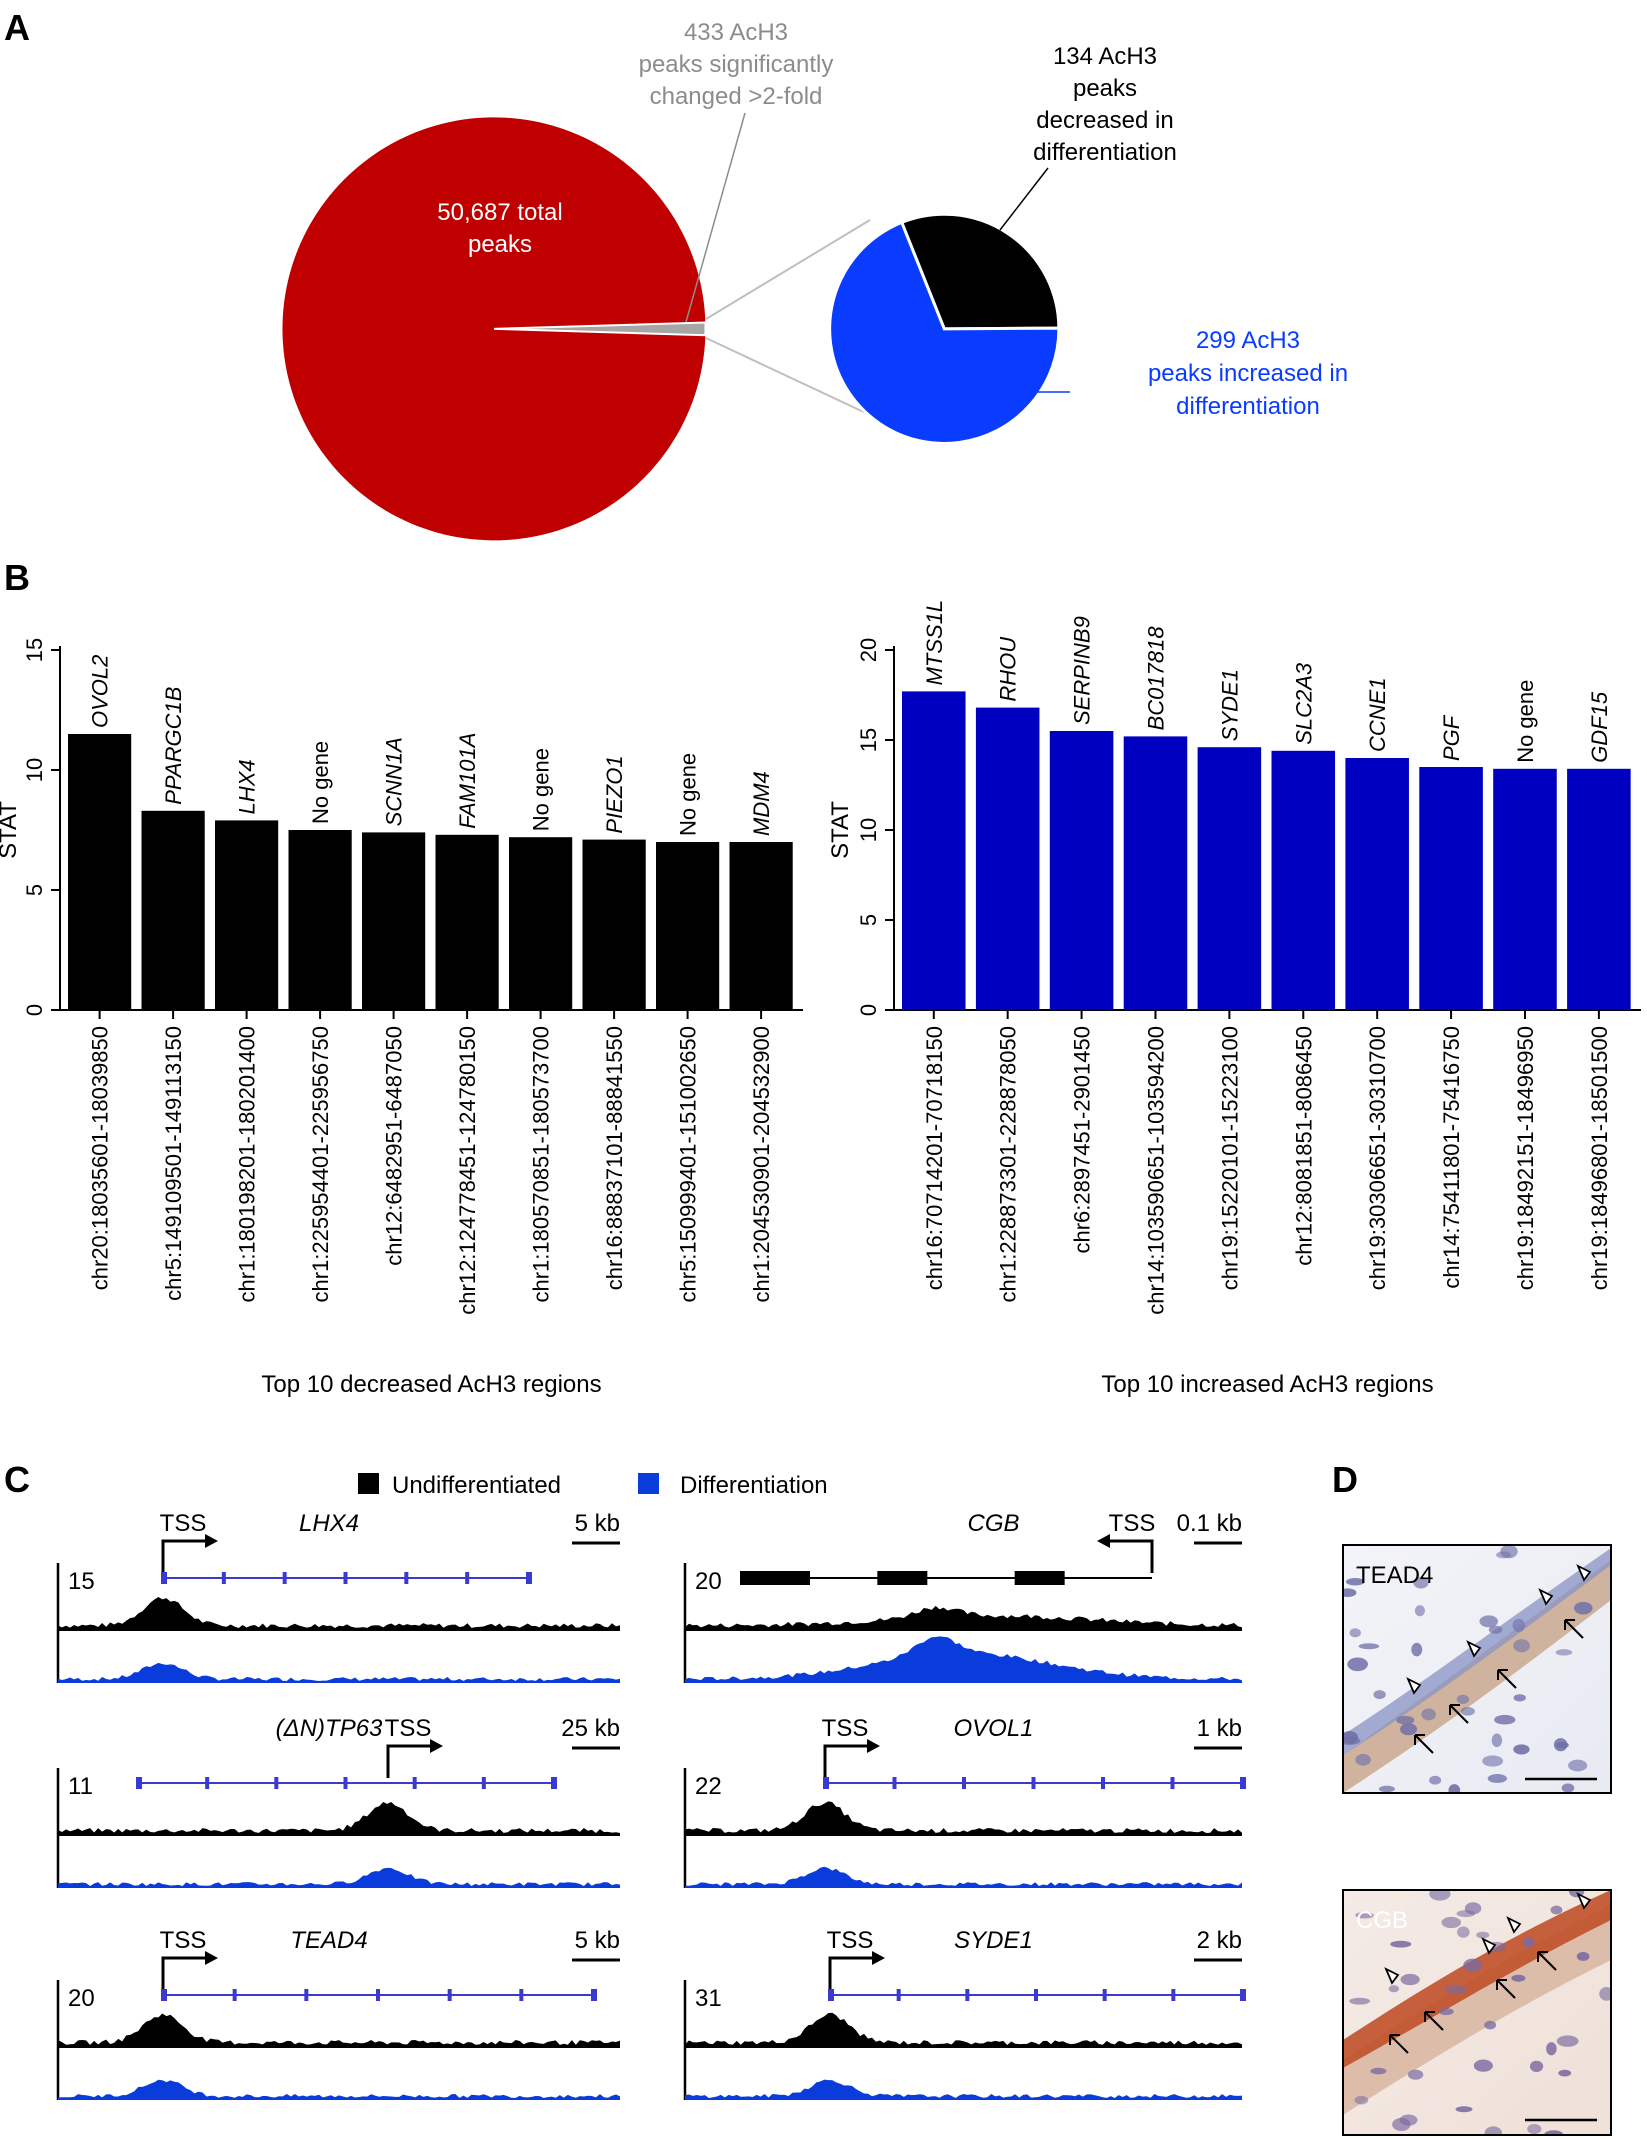 This screenshot has width=1647, height=2139. Describe the element at coordinates (183, 1940) in the screenshot. I see `tss-label: TSS` at that location.